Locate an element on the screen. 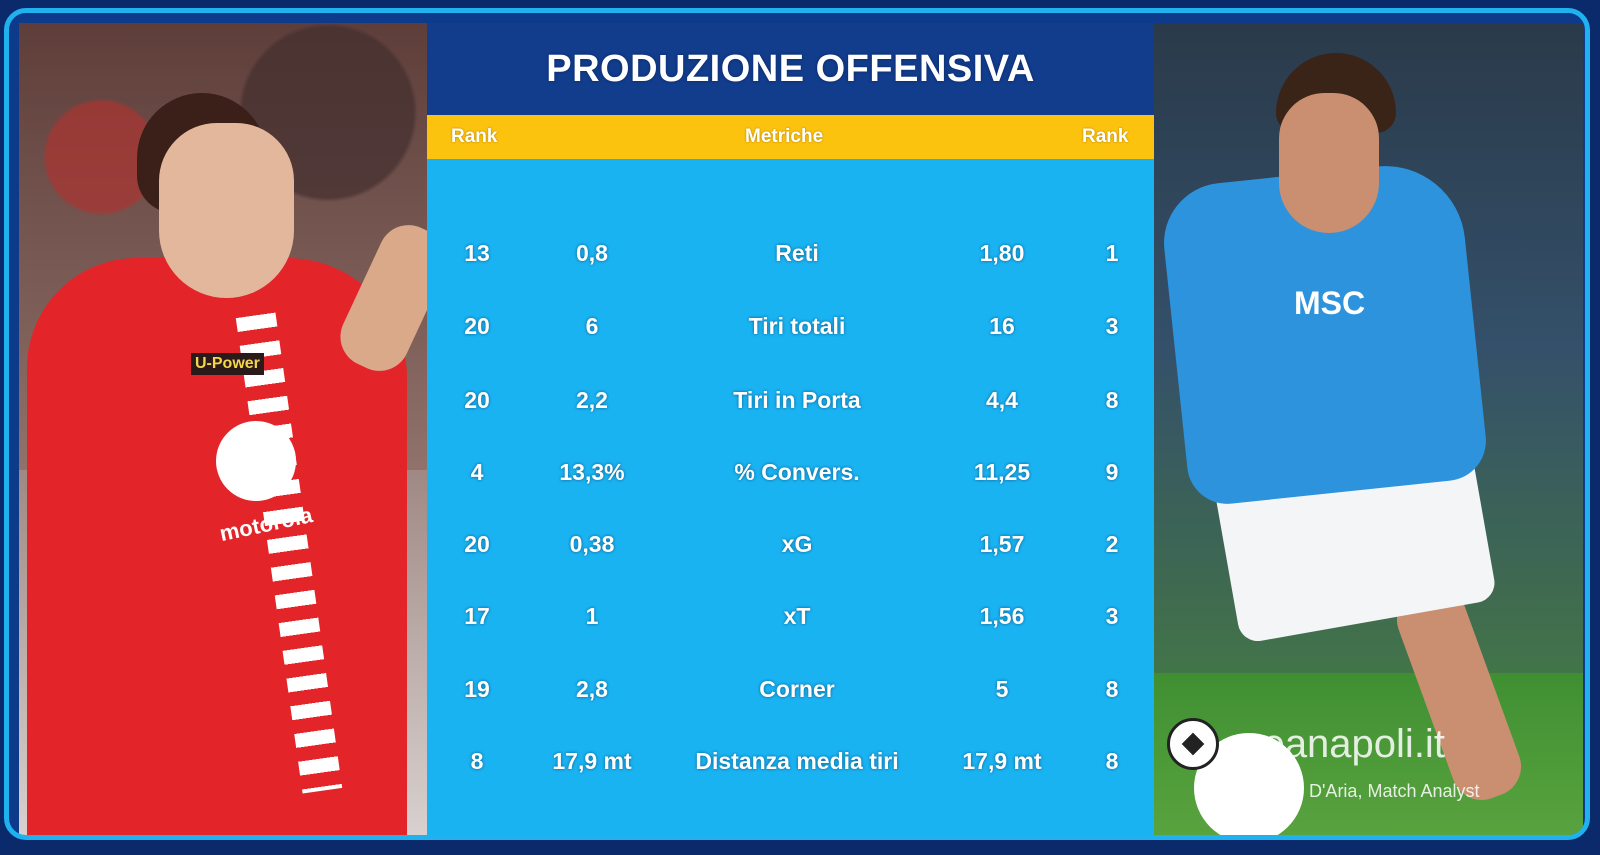 Image resolution: width=1600 pixels, height=855 pixels. table-row: 20 0,38 xG 1,57 2 is located at coordinates (790, 544).